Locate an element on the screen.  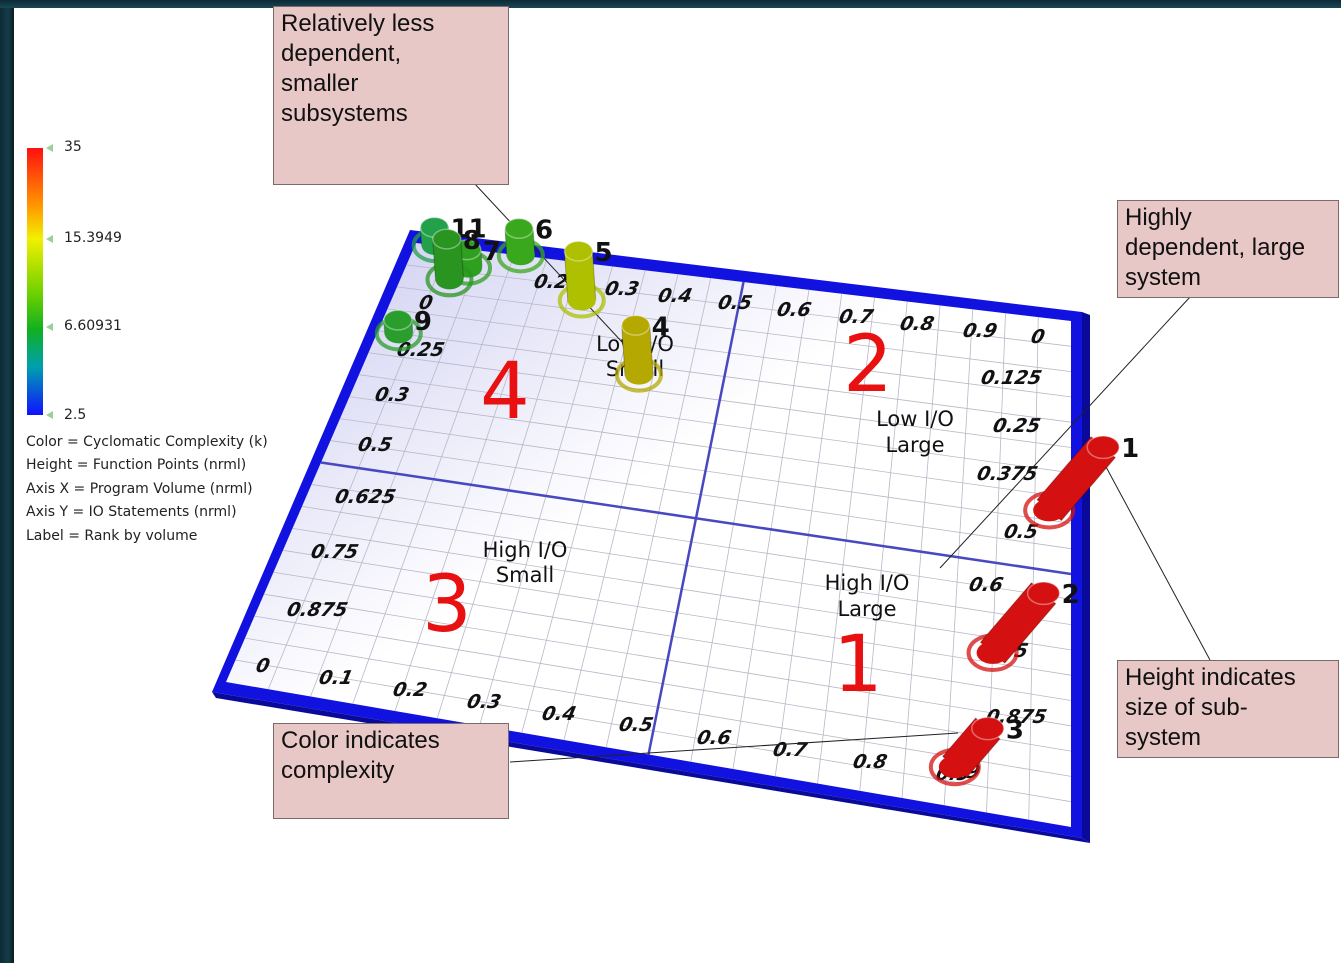
y-right-tick-label: 0.25 is located at coordinates (1017, 425).